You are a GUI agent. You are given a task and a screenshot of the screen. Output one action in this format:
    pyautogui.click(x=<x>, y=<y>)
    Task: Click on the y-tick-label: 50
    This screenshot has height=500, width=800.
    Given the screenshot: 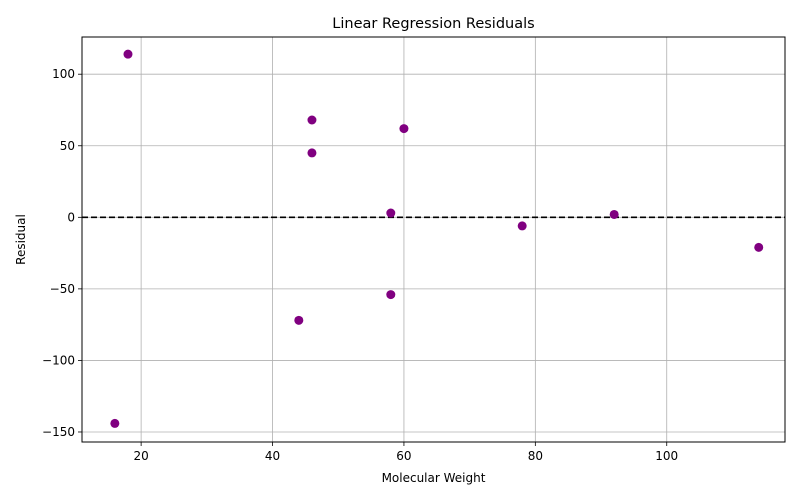 What is the action you would take?
    pyautogui.click(x=67, y=146)
    